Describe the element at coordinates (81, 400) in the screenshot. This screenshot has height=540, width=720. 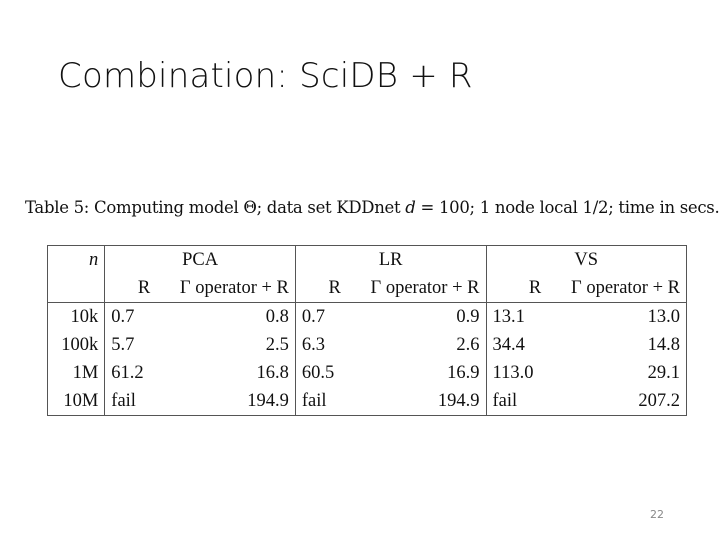
I see `cell-n: 10M` at that location.